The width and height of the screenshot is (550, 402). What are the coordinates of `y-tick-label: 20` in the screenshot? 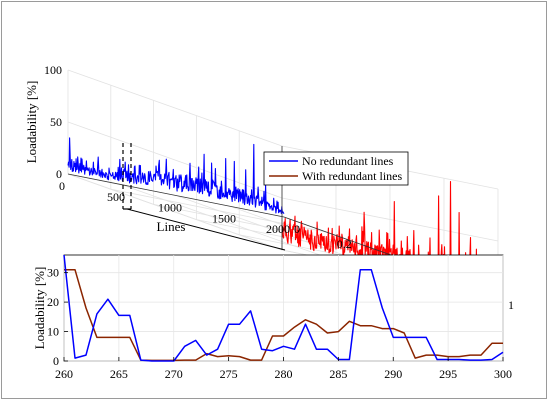 It's located at (53, 302).